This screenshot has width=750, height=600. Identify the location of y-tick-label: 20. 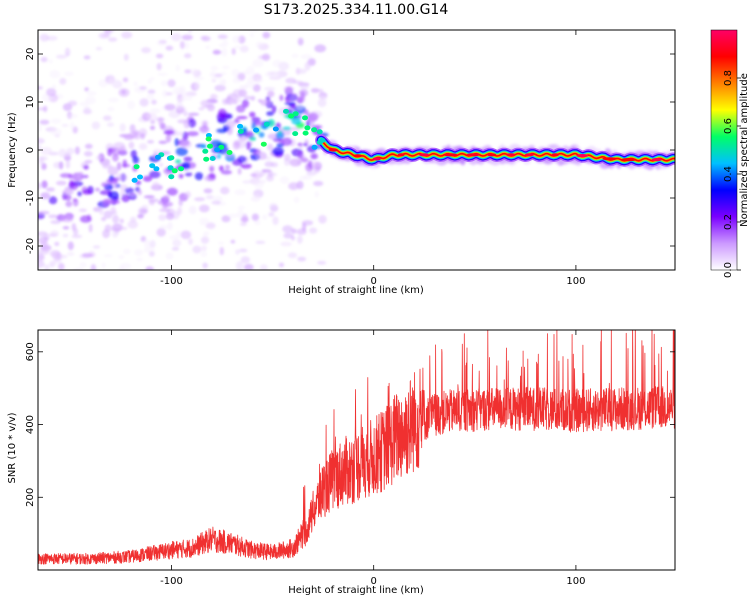
(30, 54).